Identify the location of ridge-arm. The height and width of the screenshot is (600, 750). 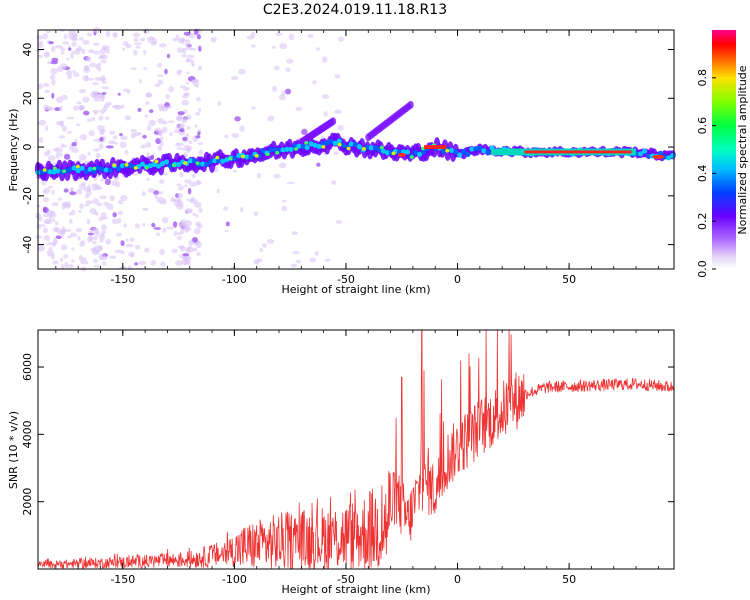
(333, 121).